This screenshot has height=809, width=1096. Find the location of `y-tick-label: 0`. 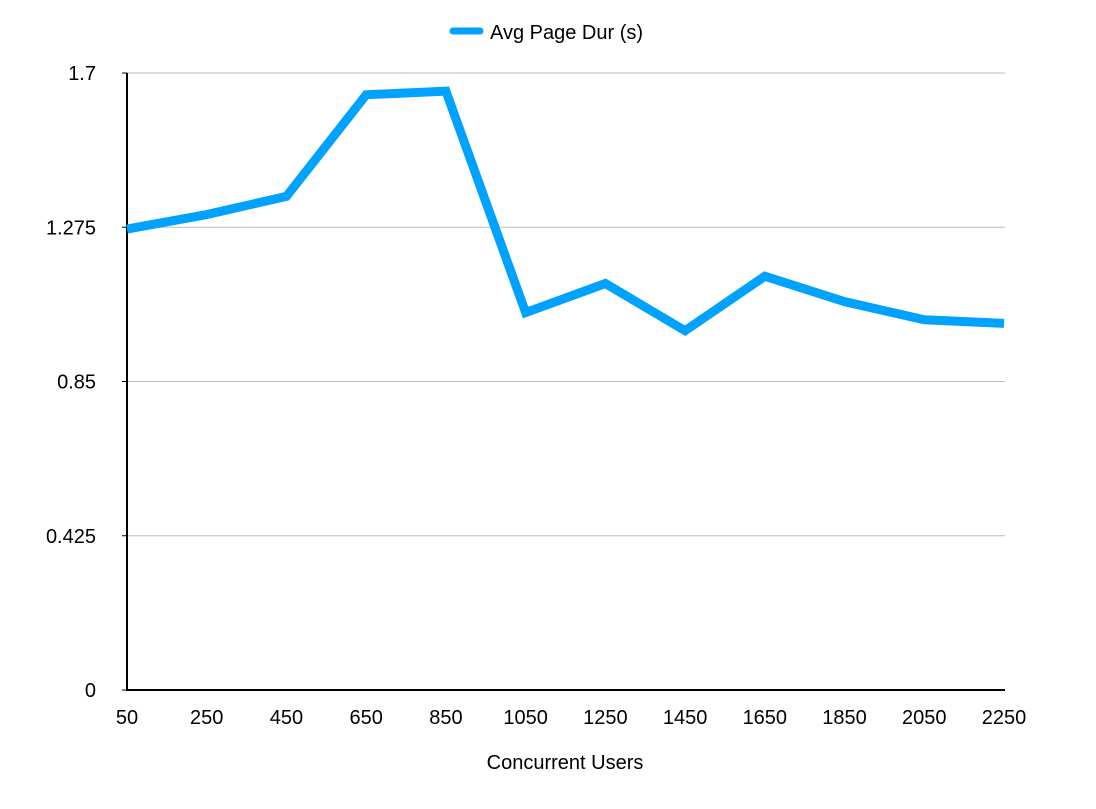

y-tick-label: 0 is located at coordinates (90, 691).